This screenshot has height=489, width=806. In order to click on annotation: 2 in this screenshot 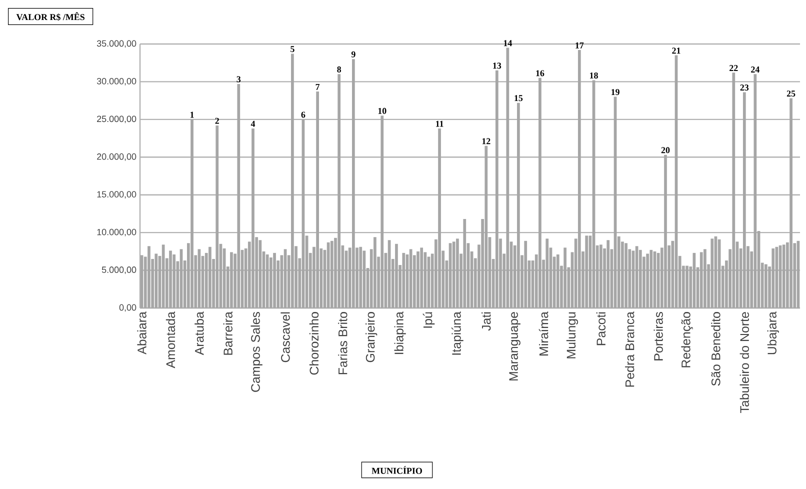, I will do `click(217, 121)`.